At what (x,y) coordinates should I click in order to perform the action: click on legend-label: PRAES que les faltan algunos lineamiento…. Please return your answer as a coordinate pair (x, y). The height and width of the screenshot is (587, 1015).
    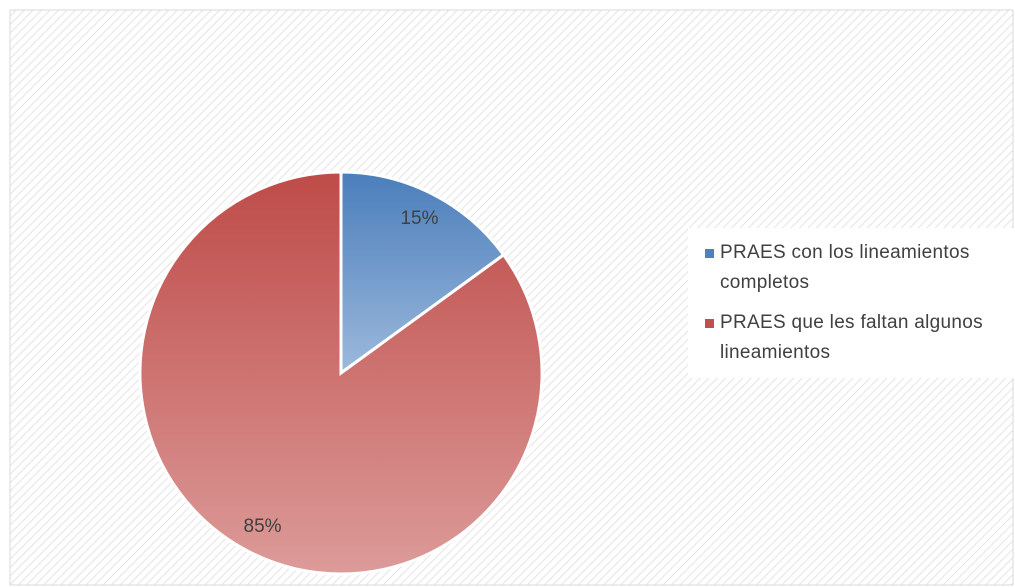
    Looking at the image, I should click on (851, 337).